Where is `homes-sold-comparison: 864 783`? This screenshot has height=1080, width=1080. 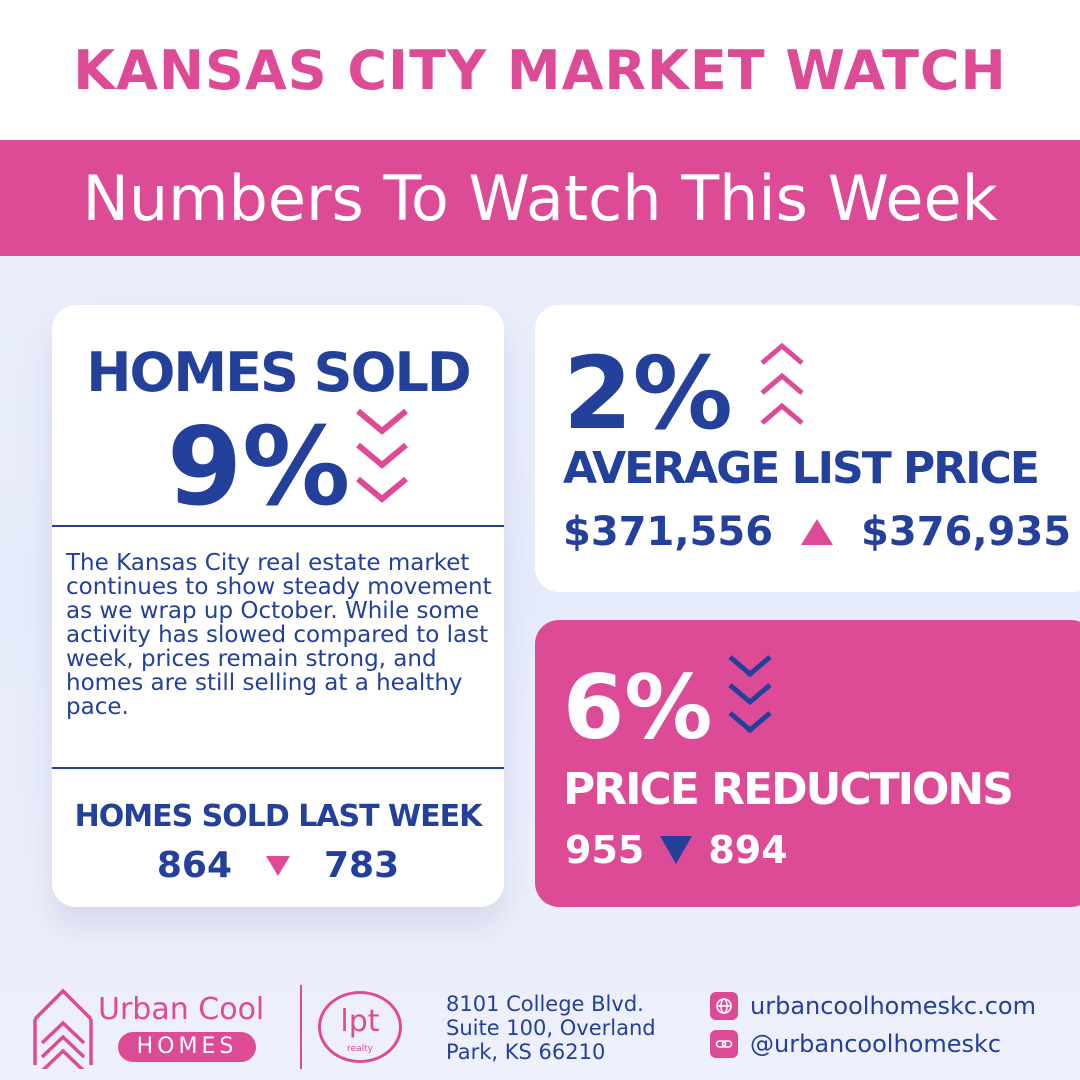
homes-sold-comparison: 864 783 is located at coordinates (278, 865).